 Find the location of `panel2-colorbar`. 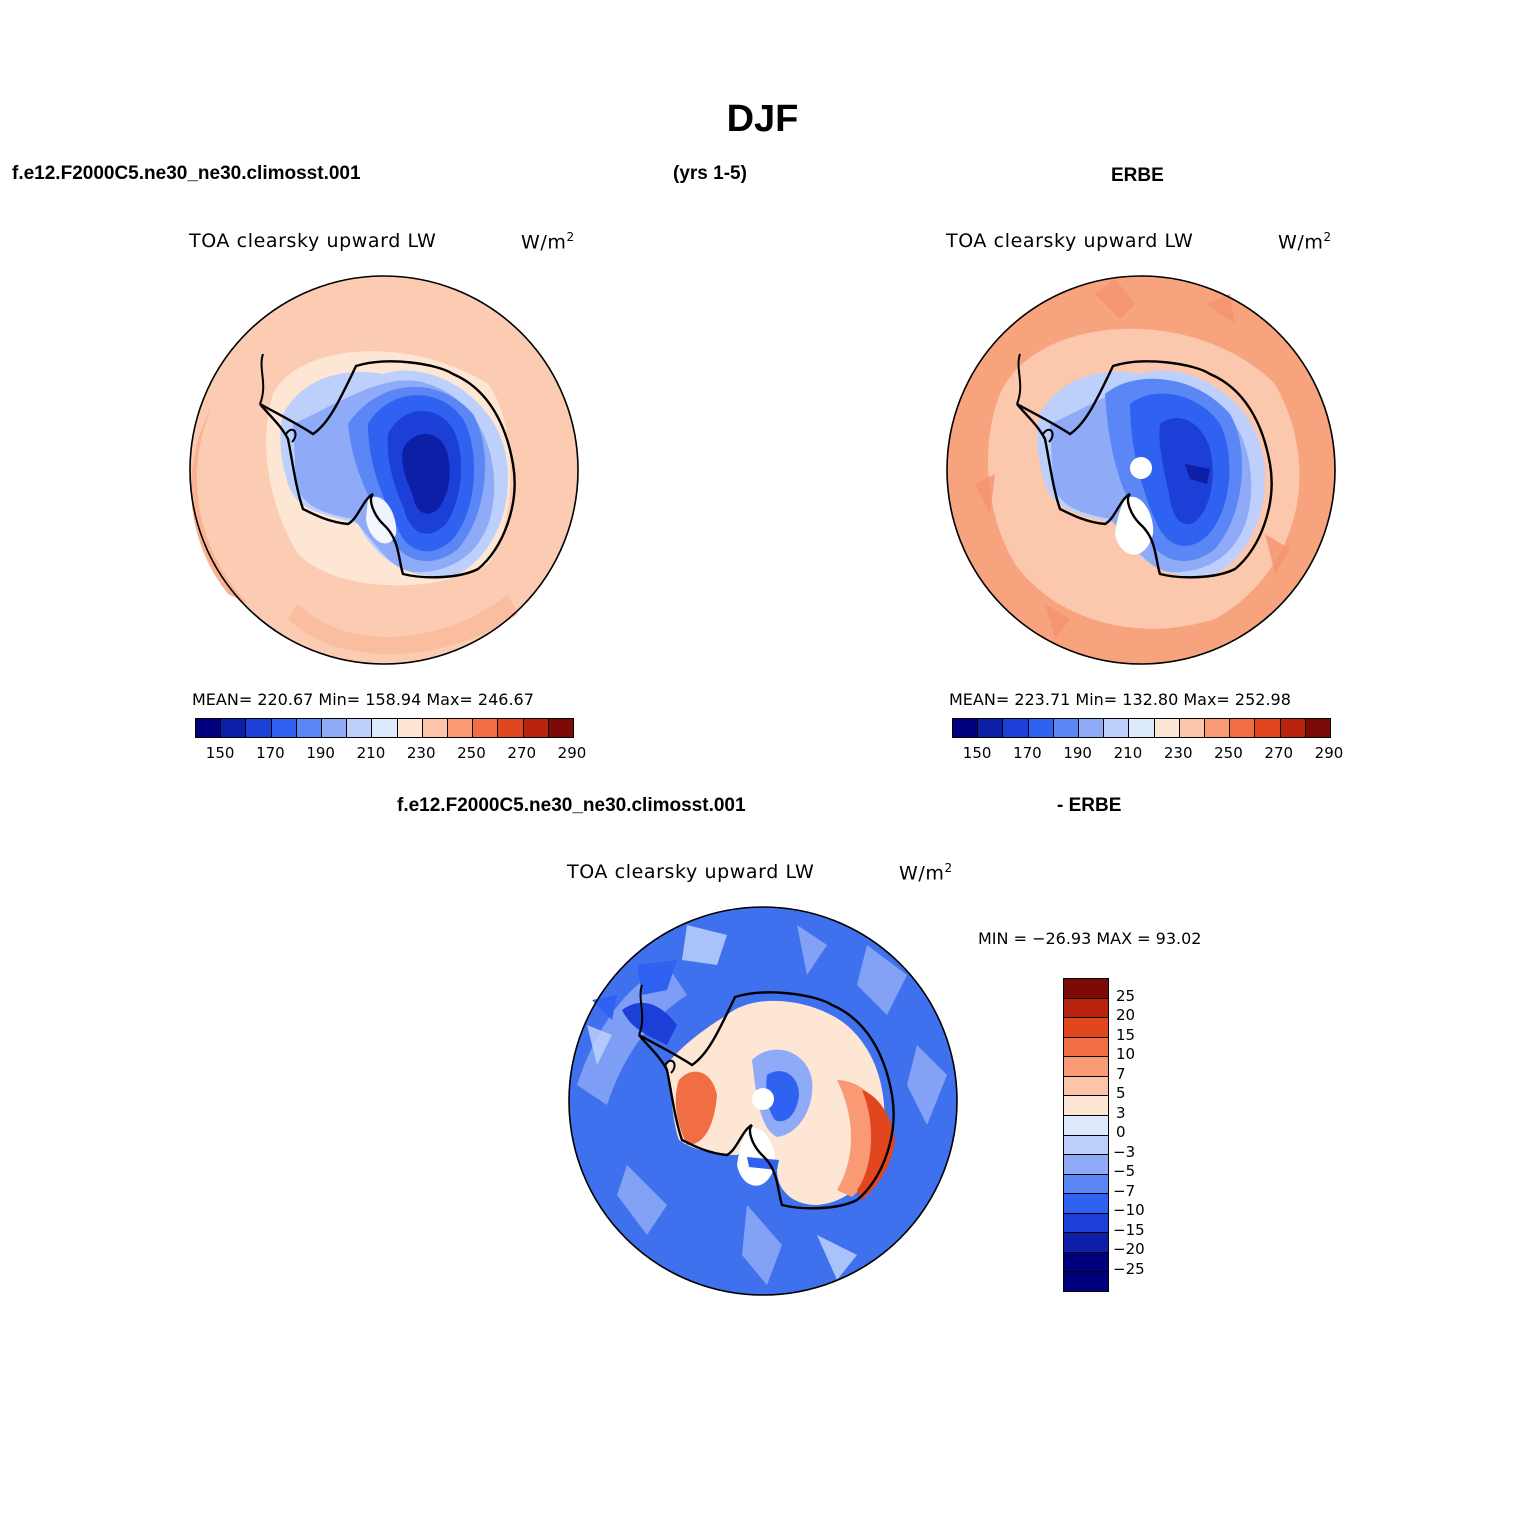

panel2-colorbar is located at coordinates (1141, 728).